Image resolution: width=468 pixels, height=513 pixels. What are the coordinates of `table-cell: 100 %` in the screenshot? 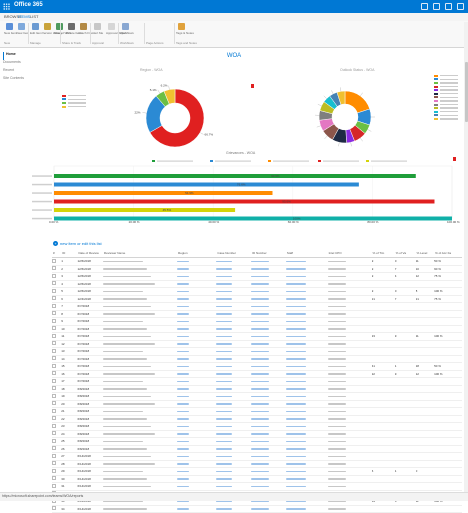 It's located at (448, 292).